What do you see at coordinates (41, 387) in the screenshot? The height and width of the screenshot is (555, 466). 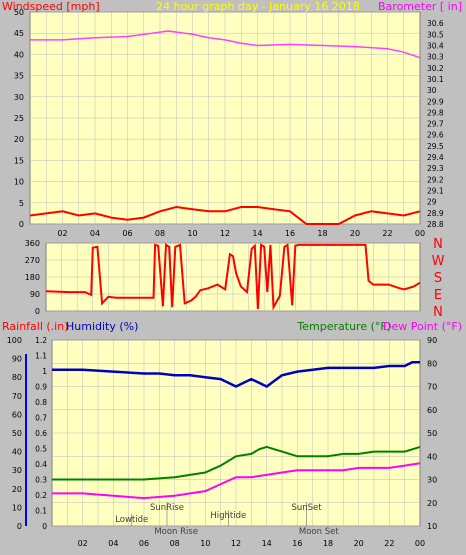 I see `rainfall-tick-label-0.9: 0.9` at bounding box center [41, 387].